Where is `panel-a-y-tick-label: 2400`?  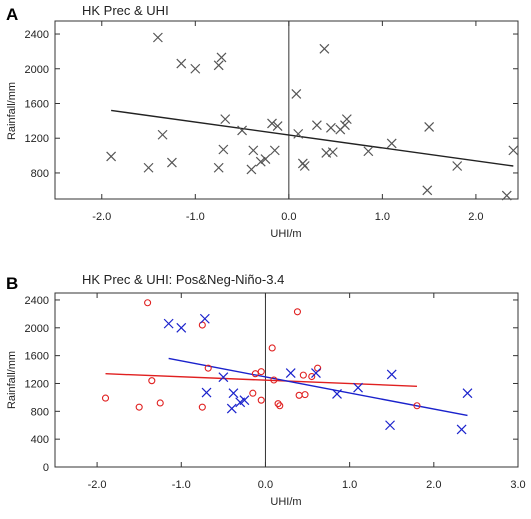
panel-a-y-tick-label: 2400 is located at coordinates (37, 35).